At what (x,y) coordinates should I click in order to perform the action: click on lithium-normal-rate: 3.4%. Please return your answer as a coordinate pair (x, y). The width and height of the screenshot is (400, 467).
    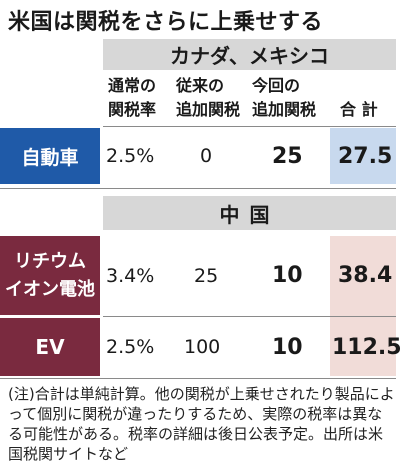
    Looking at the image, I should click on (130, 275).